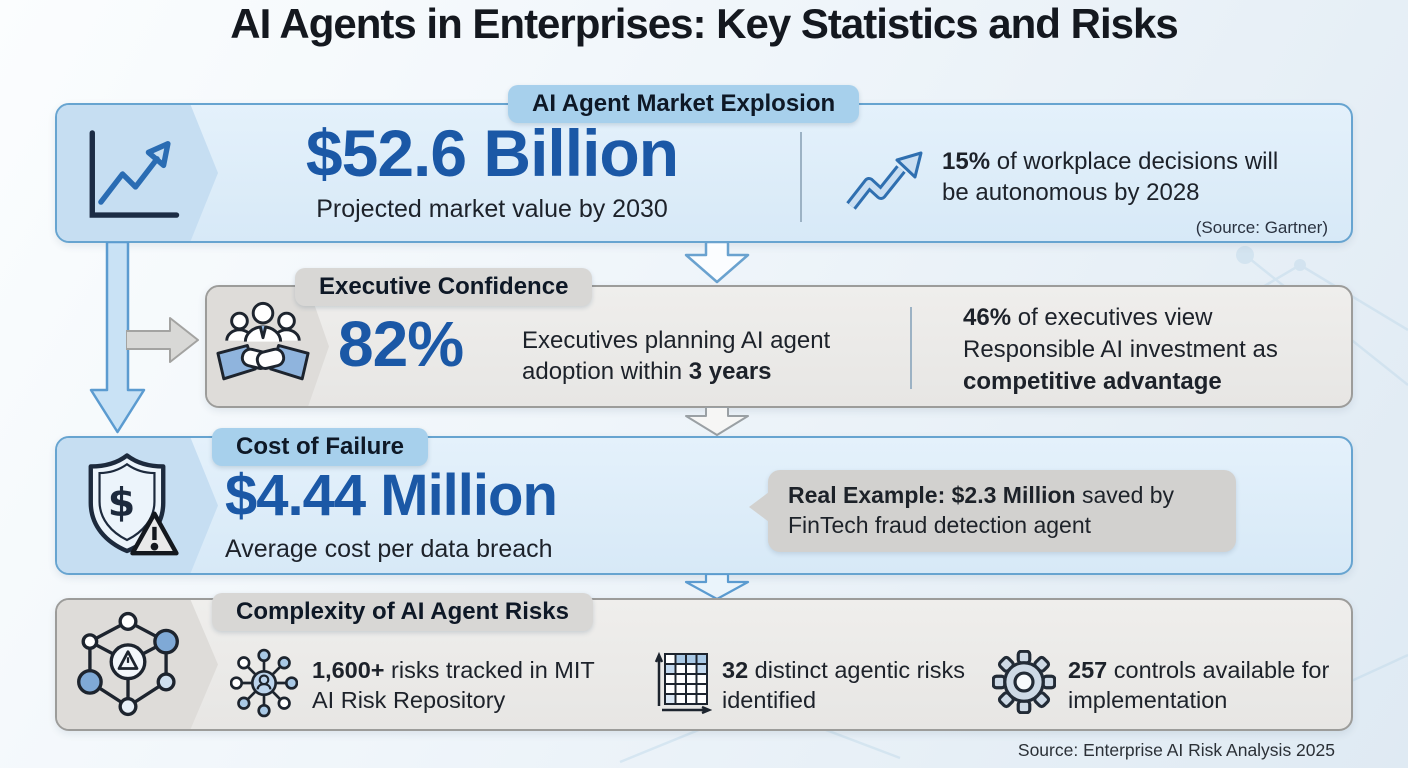 Image resolution: width=1408 pixels, height=768 pixels. I want to click on cost-stat-caption: Average cost per data breach, so click(389, 549).